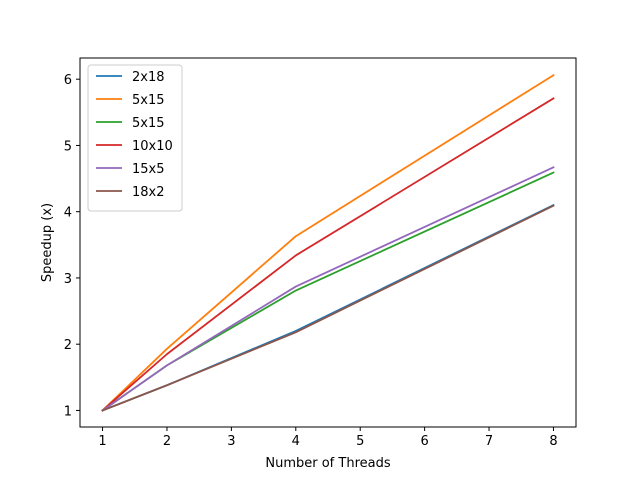  What do you see at coordinates (68, 411) in the screenshot?
I see `y-tick-label: 1` at bounding box center [68, 411].